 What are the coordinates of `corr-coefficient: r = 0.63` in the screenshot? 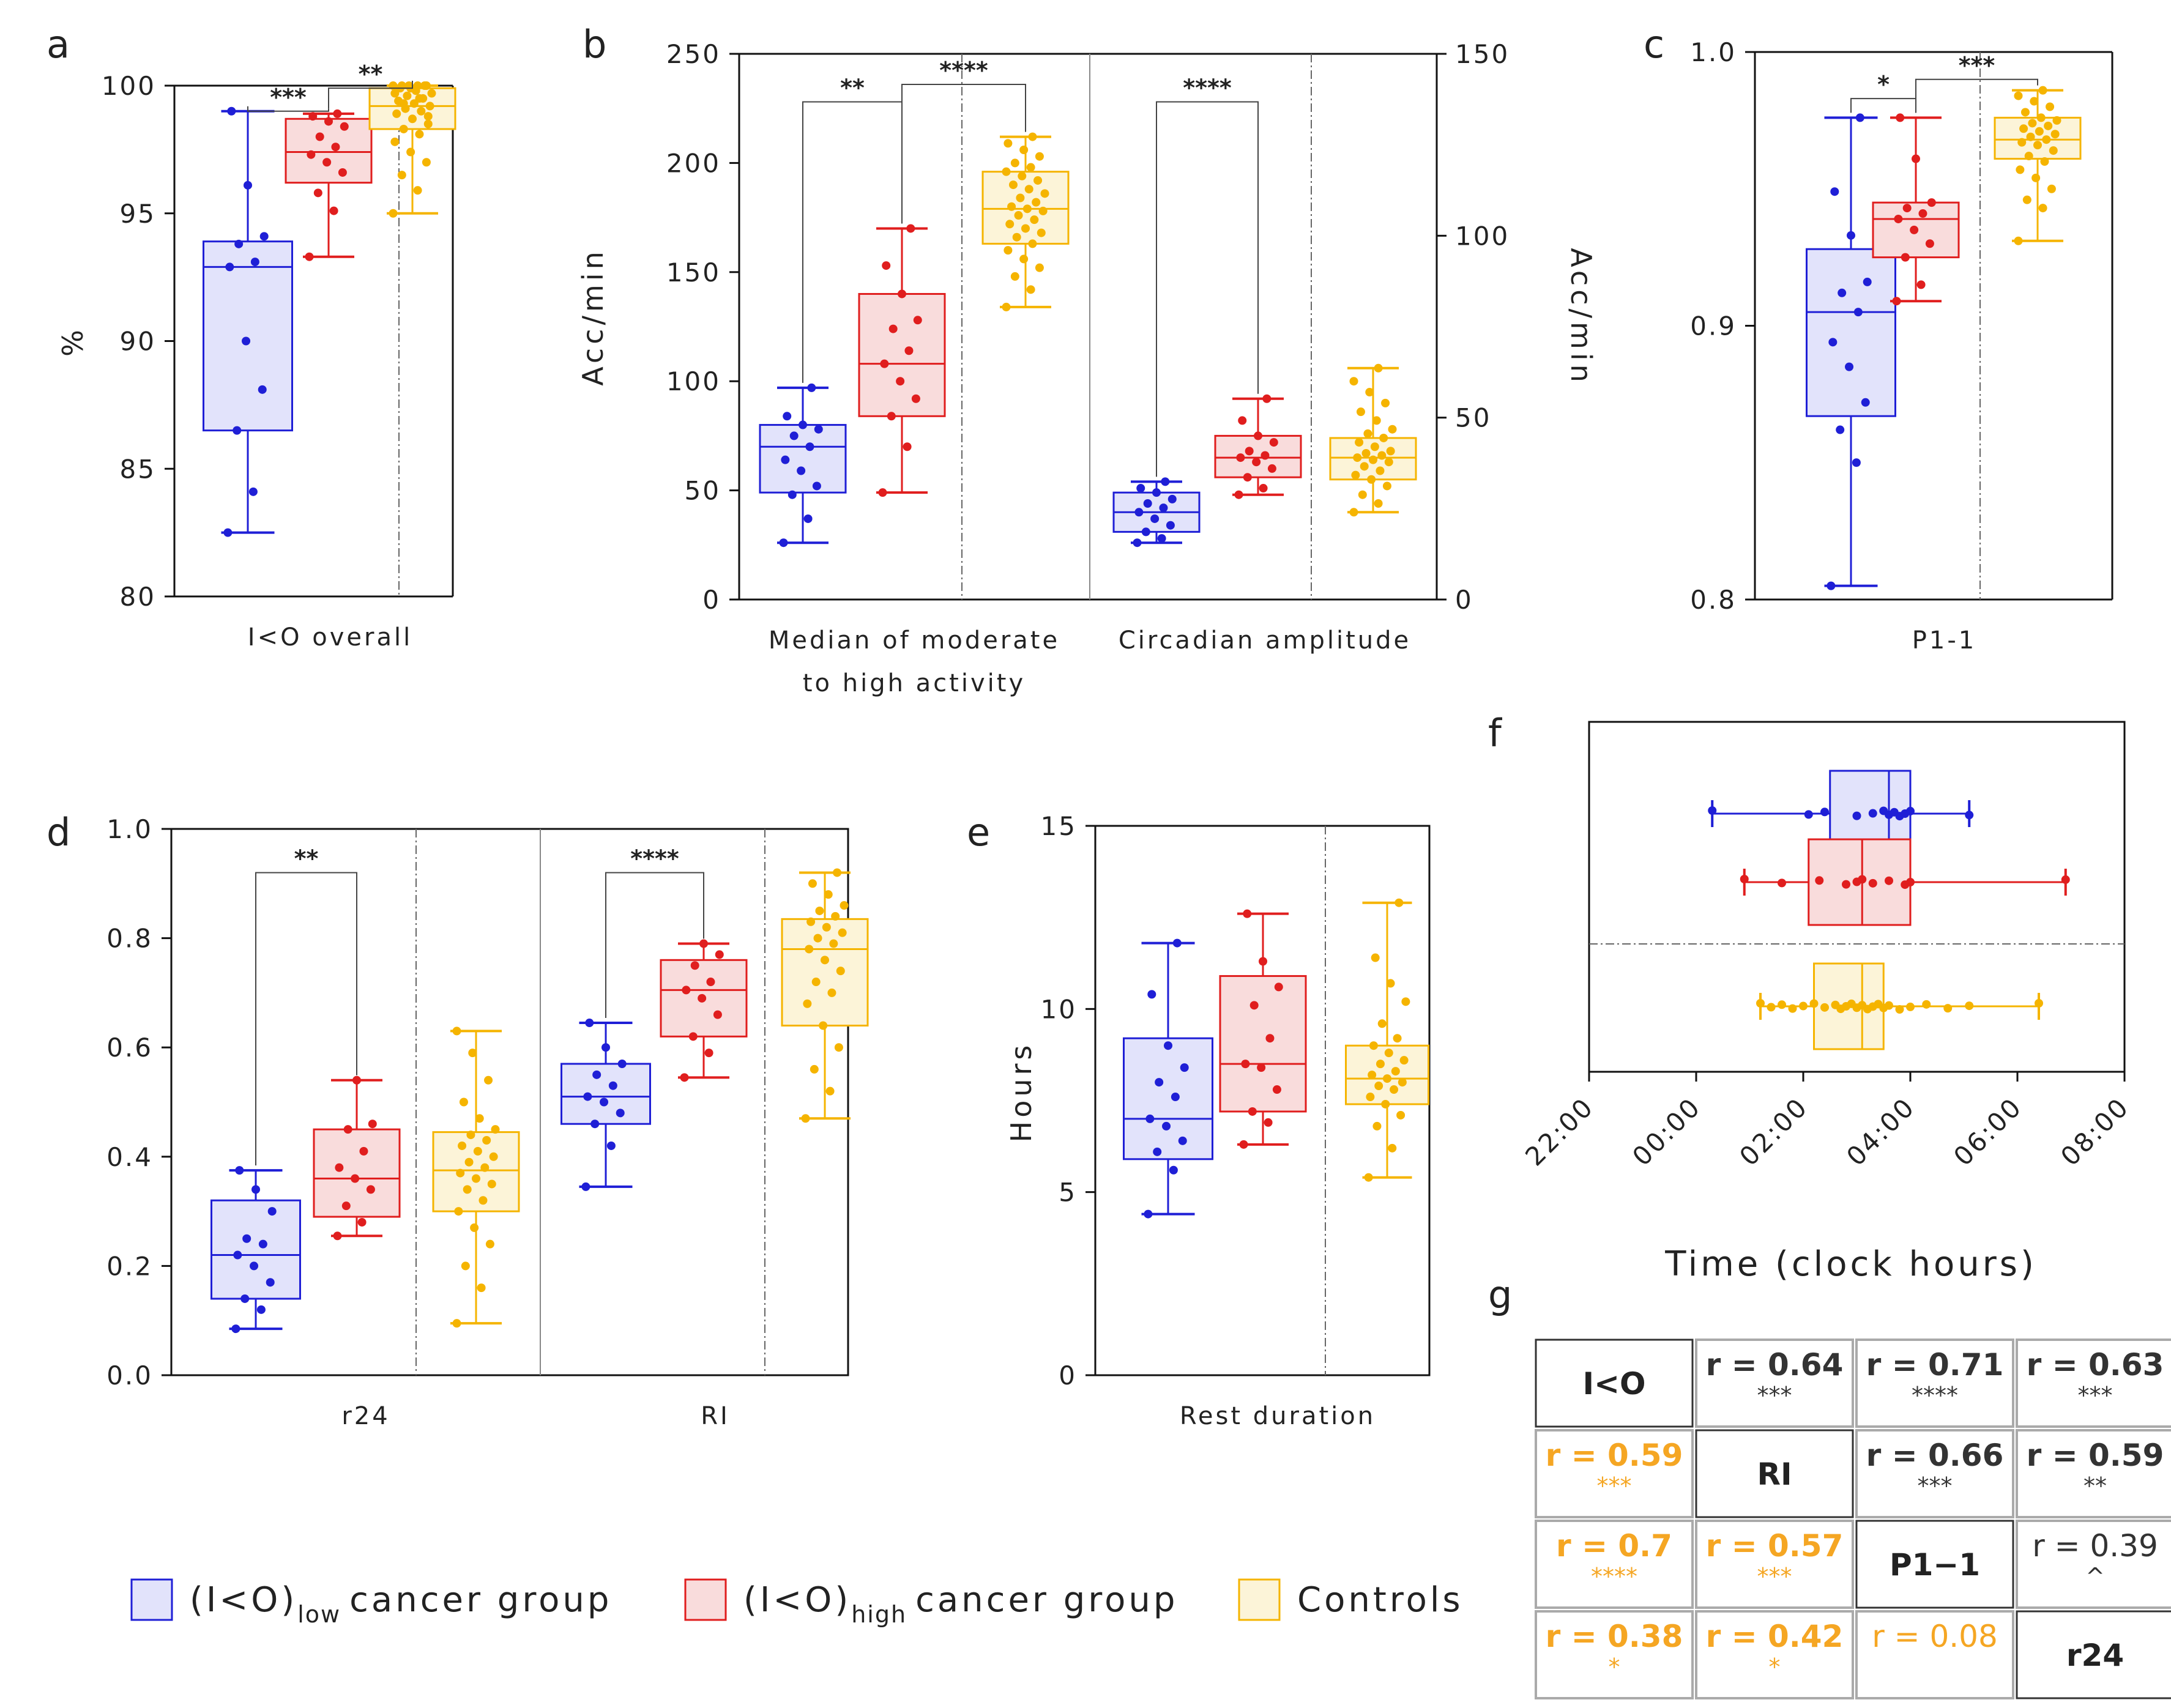 It's located at (2095, 1365).